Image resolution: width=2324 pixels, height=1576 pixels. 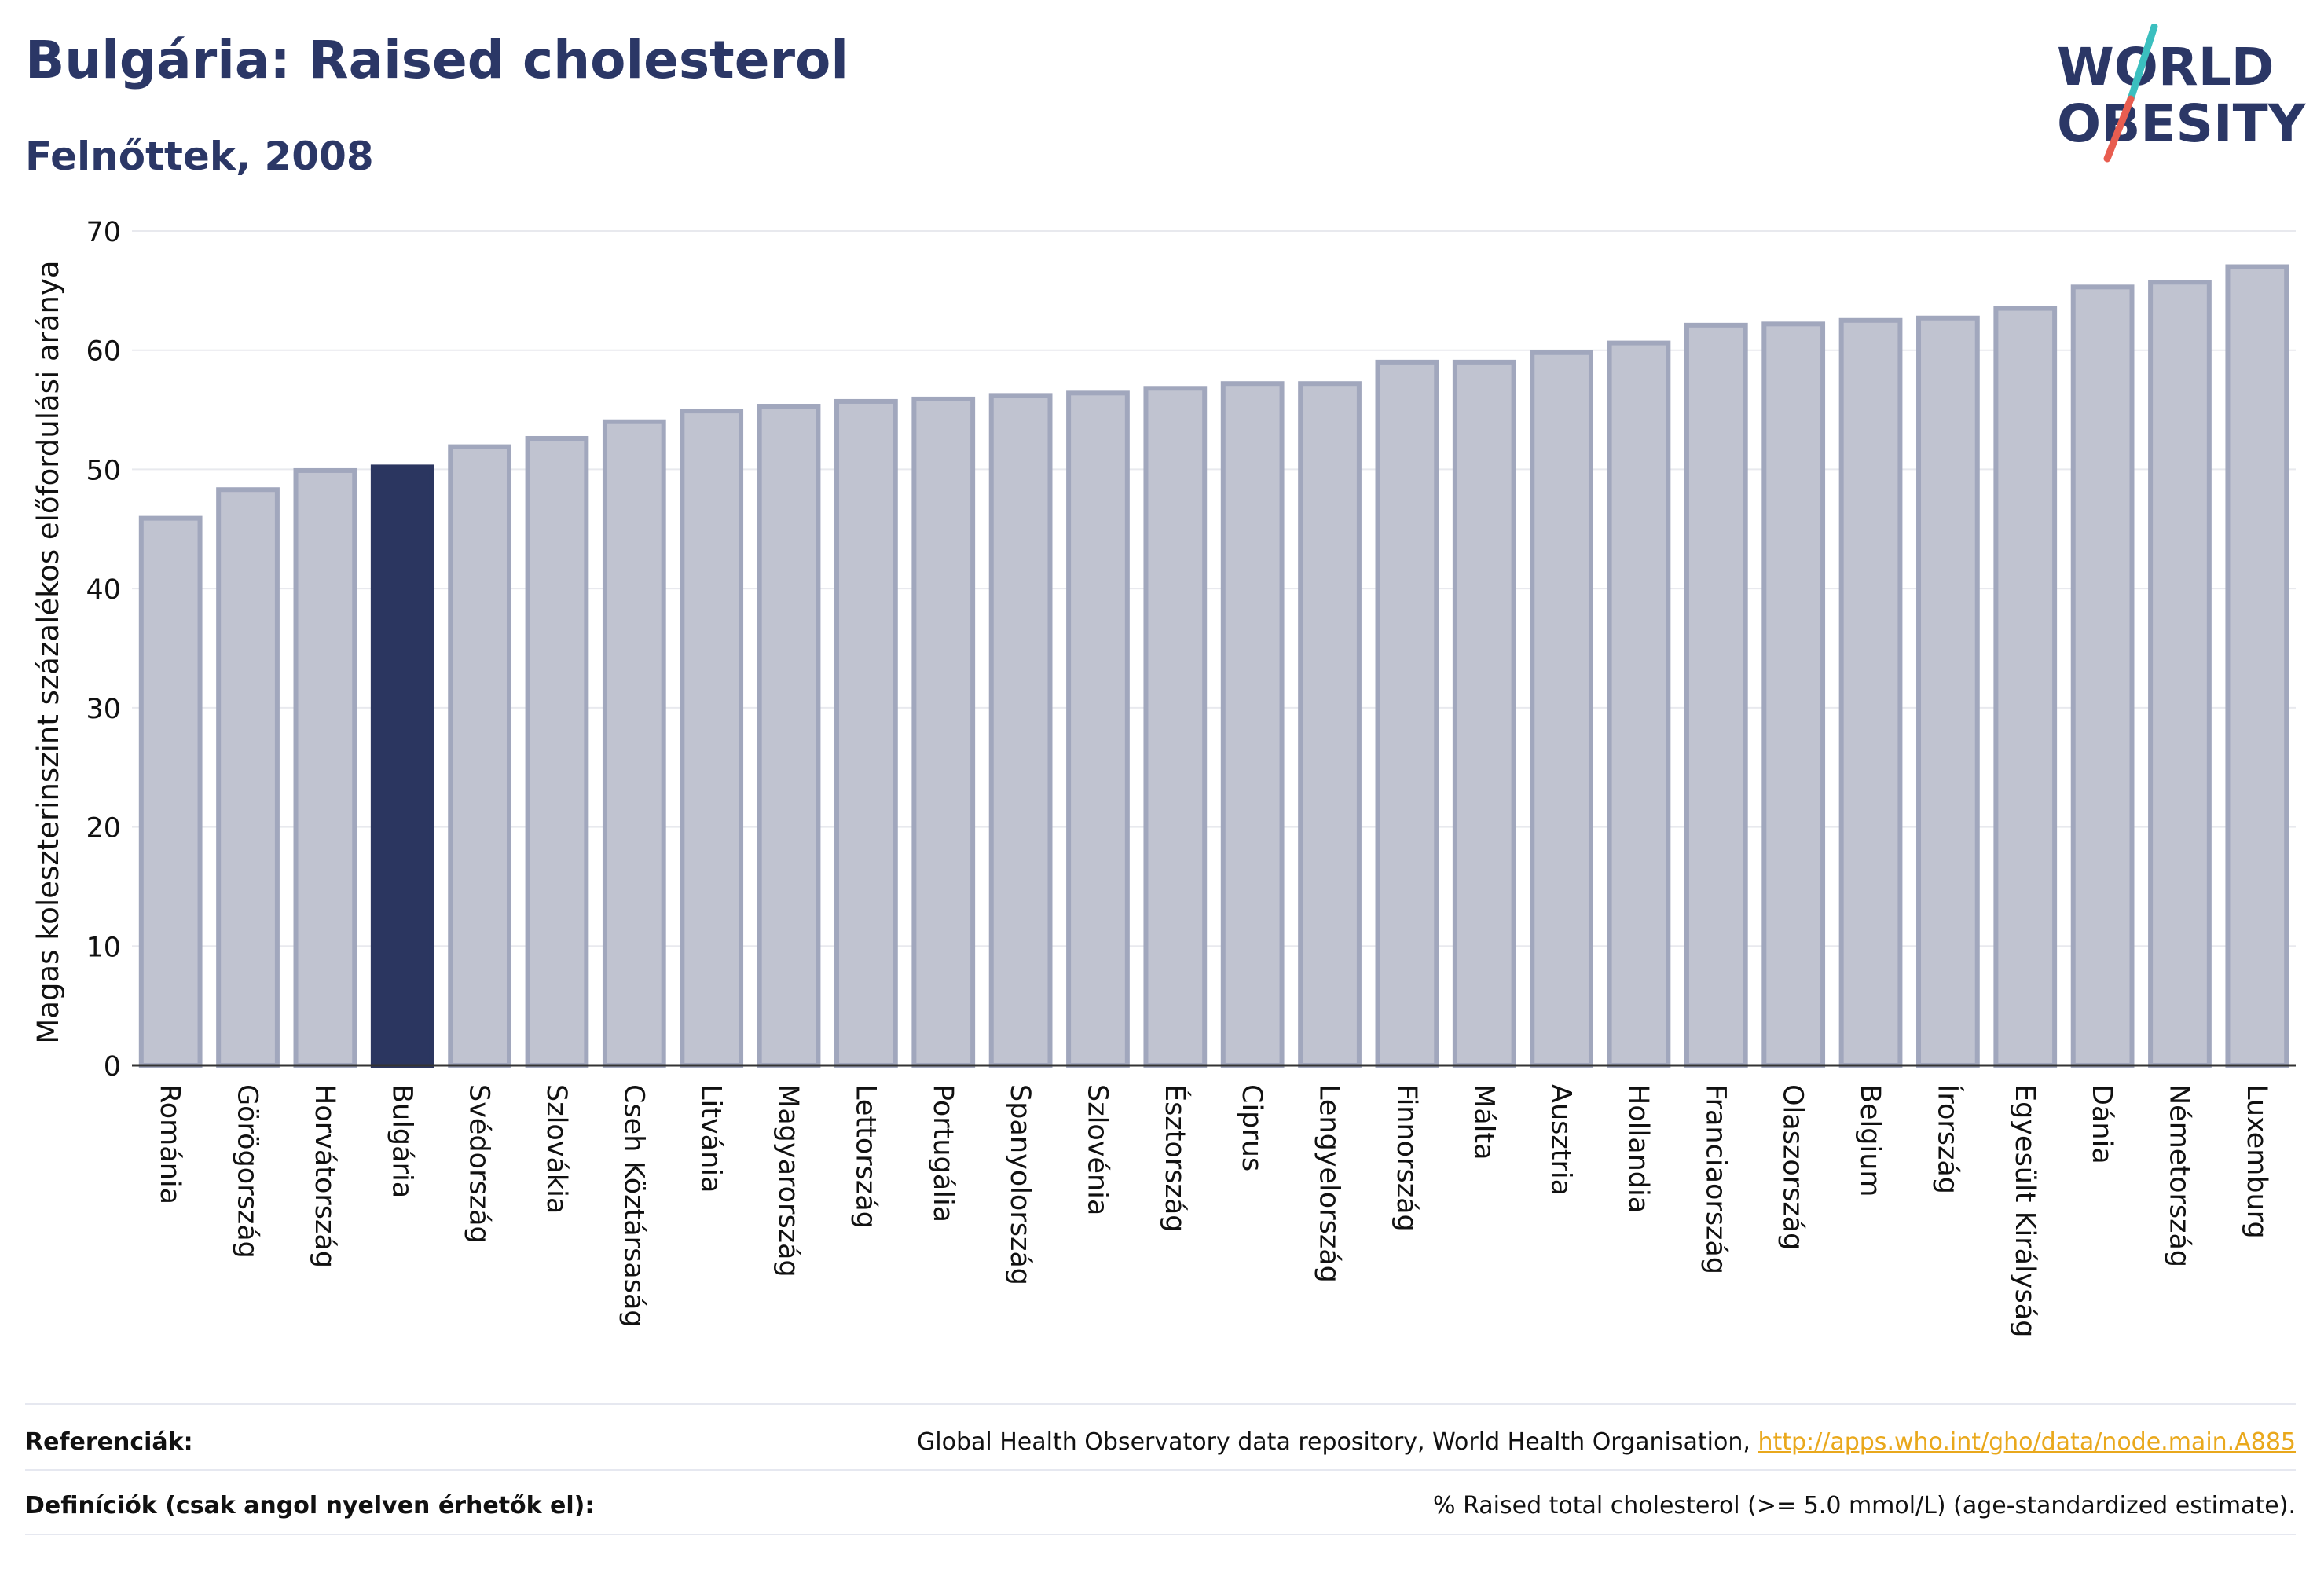 I want to click on x-tick-label: Dánia, so click(x=2101, y=1124).